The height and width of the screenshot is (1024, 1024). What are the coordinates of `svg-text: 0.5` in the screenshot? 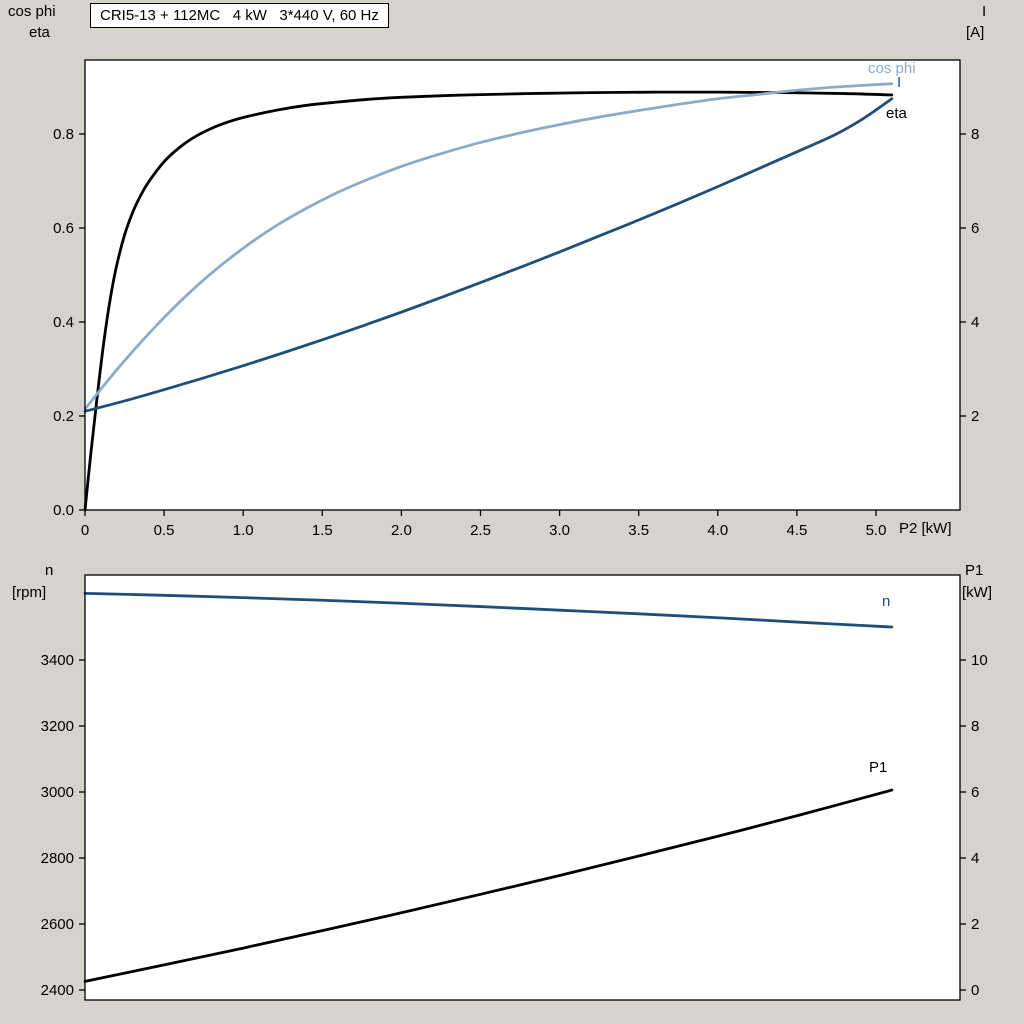 It's located at (164, 530).